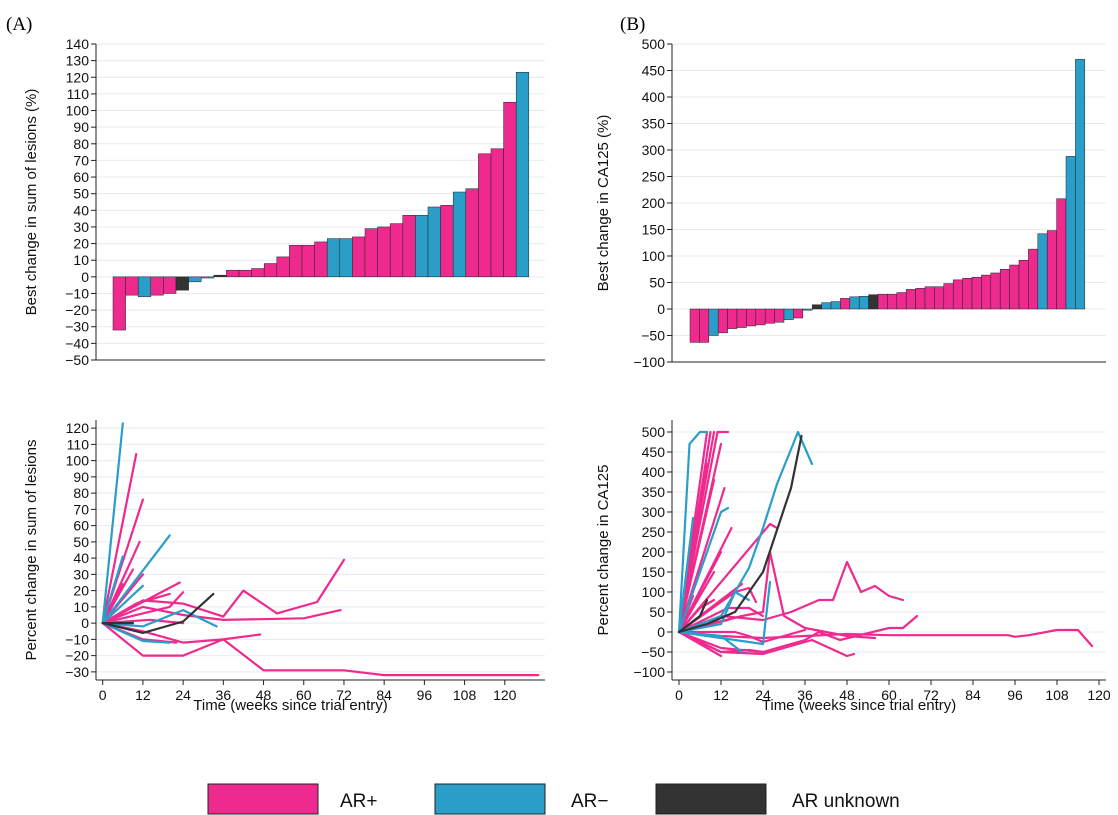 Image resolution: width=1118 pixels, height=815 pixels. I want to click on legend: AR+ AR− AR unknown, so click(553, 799).